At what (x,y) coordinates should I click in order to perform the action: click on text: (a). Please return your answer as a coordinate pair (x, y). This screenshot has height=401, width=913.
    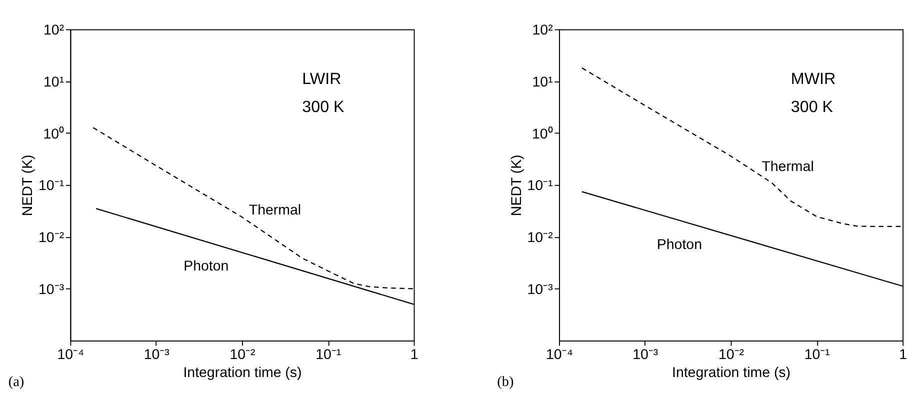
    Looking at the image, I should click on (16, 382).